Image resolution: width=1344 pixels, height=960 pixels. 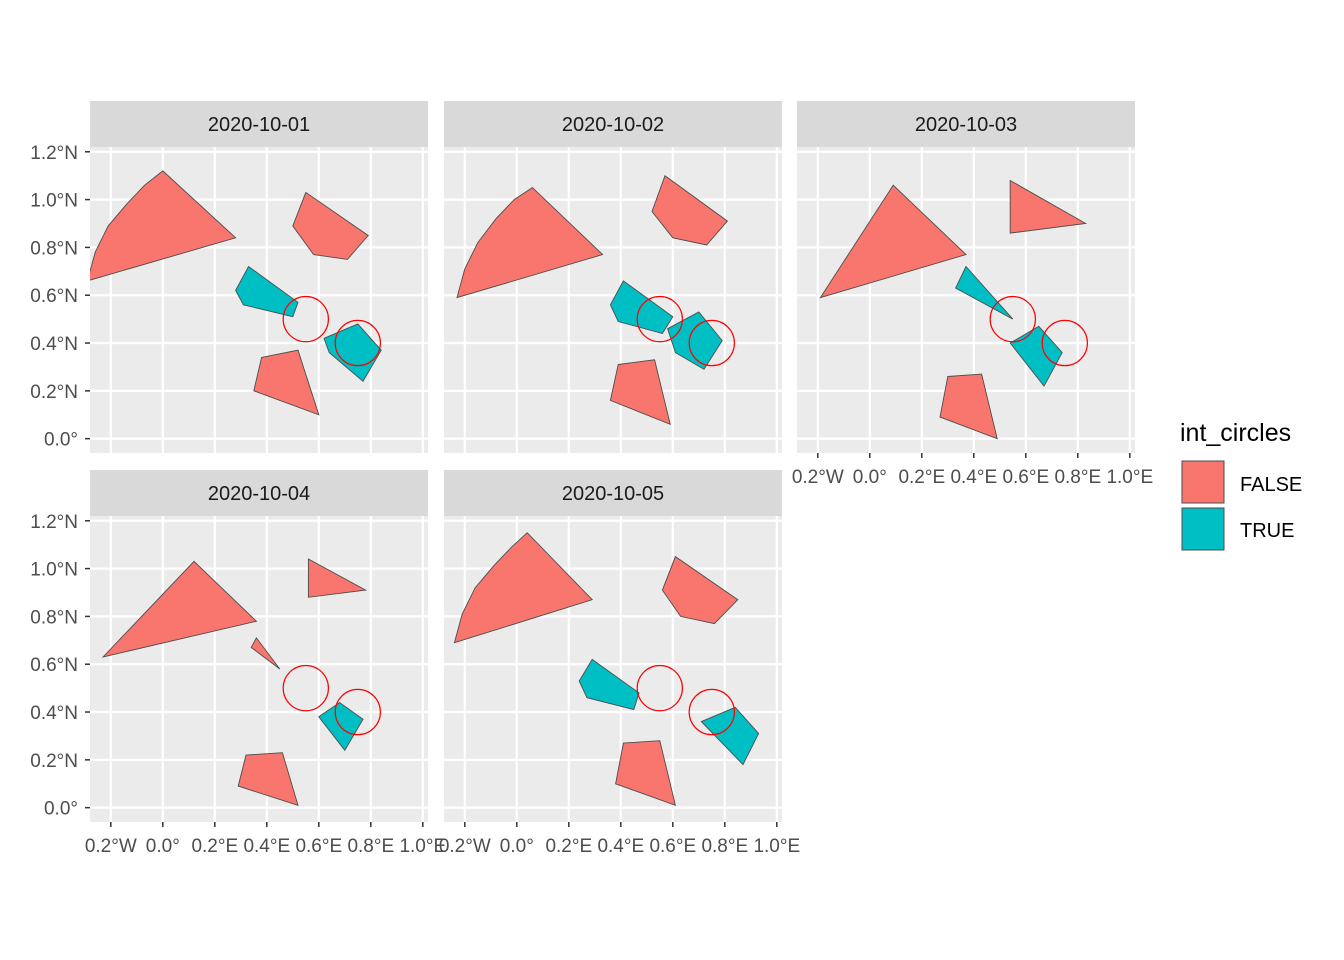 What do you see at coordinates (1203, 529) in the screenshot?
I see `legend-key-true` at bounding box center [1203, 529].